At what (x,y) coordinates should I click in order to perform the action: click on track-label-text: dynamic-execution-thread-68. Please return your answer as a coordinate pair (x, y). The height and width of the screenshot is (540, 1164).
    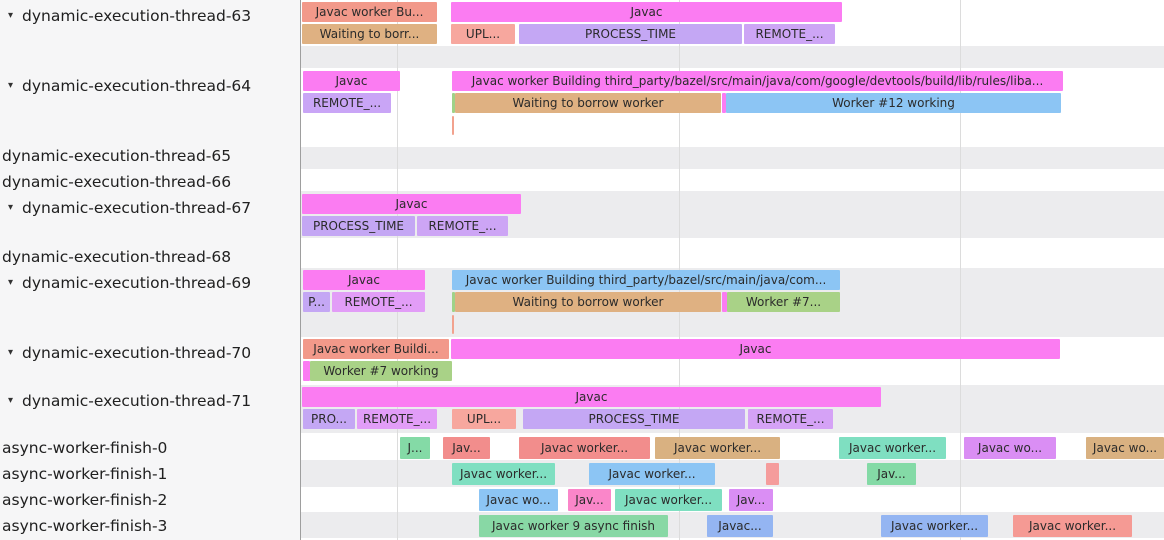
    Looking at the image, I should click on (117, 257).